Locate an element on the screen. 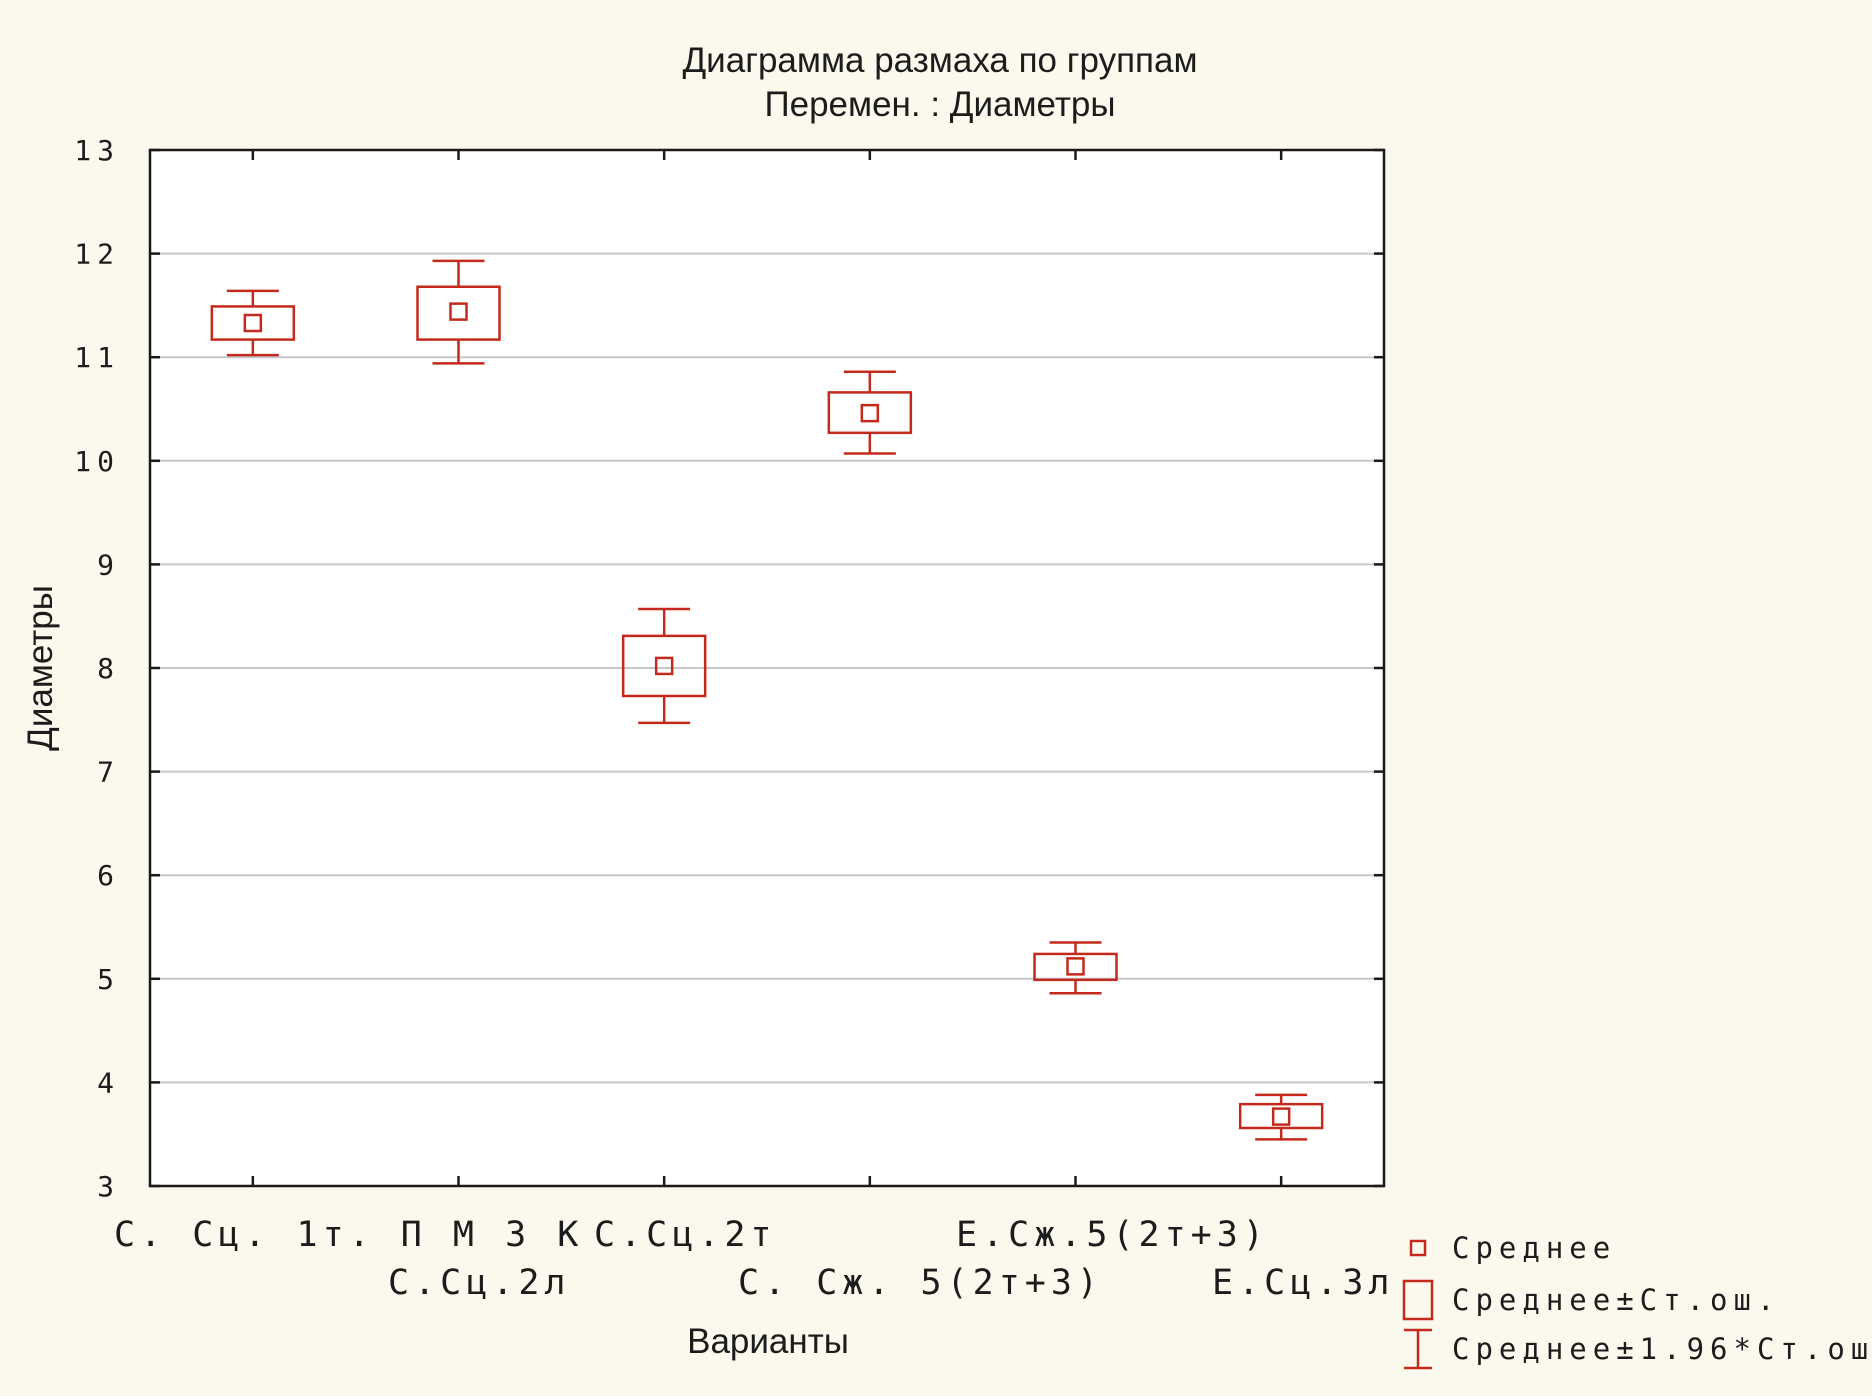  legend: Среднее Среднее±Ст.ош. Среднее±1.96*Ст.ош. is located at coordinates (1637, 1300).